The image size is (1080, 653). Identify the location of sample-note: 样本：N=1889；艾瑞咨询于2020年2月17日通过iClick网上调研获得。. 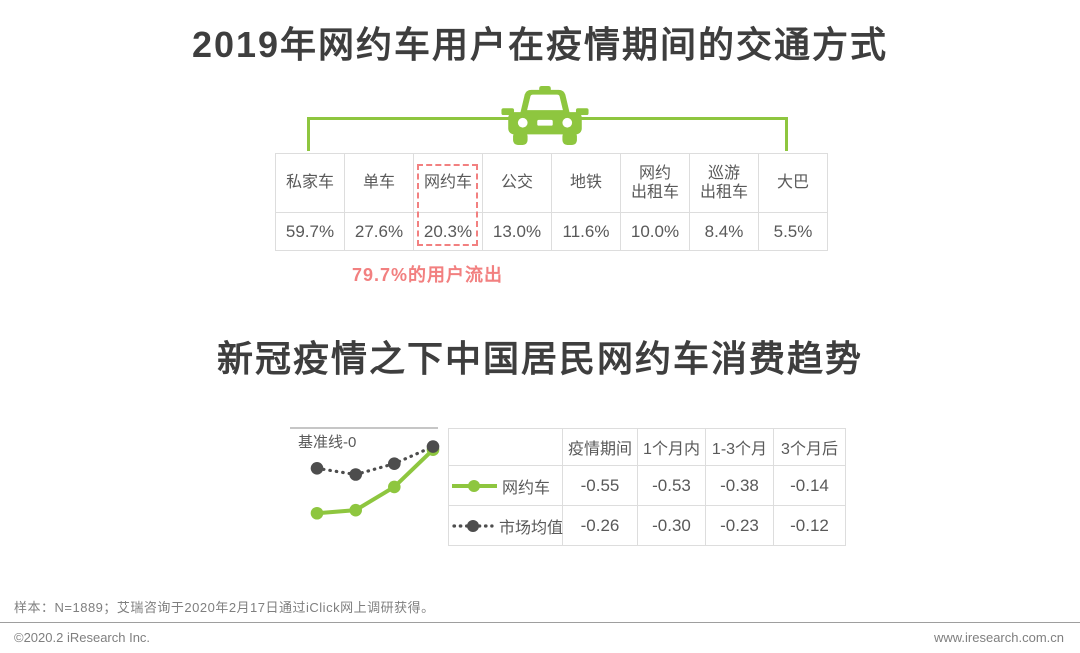
(224, 607).